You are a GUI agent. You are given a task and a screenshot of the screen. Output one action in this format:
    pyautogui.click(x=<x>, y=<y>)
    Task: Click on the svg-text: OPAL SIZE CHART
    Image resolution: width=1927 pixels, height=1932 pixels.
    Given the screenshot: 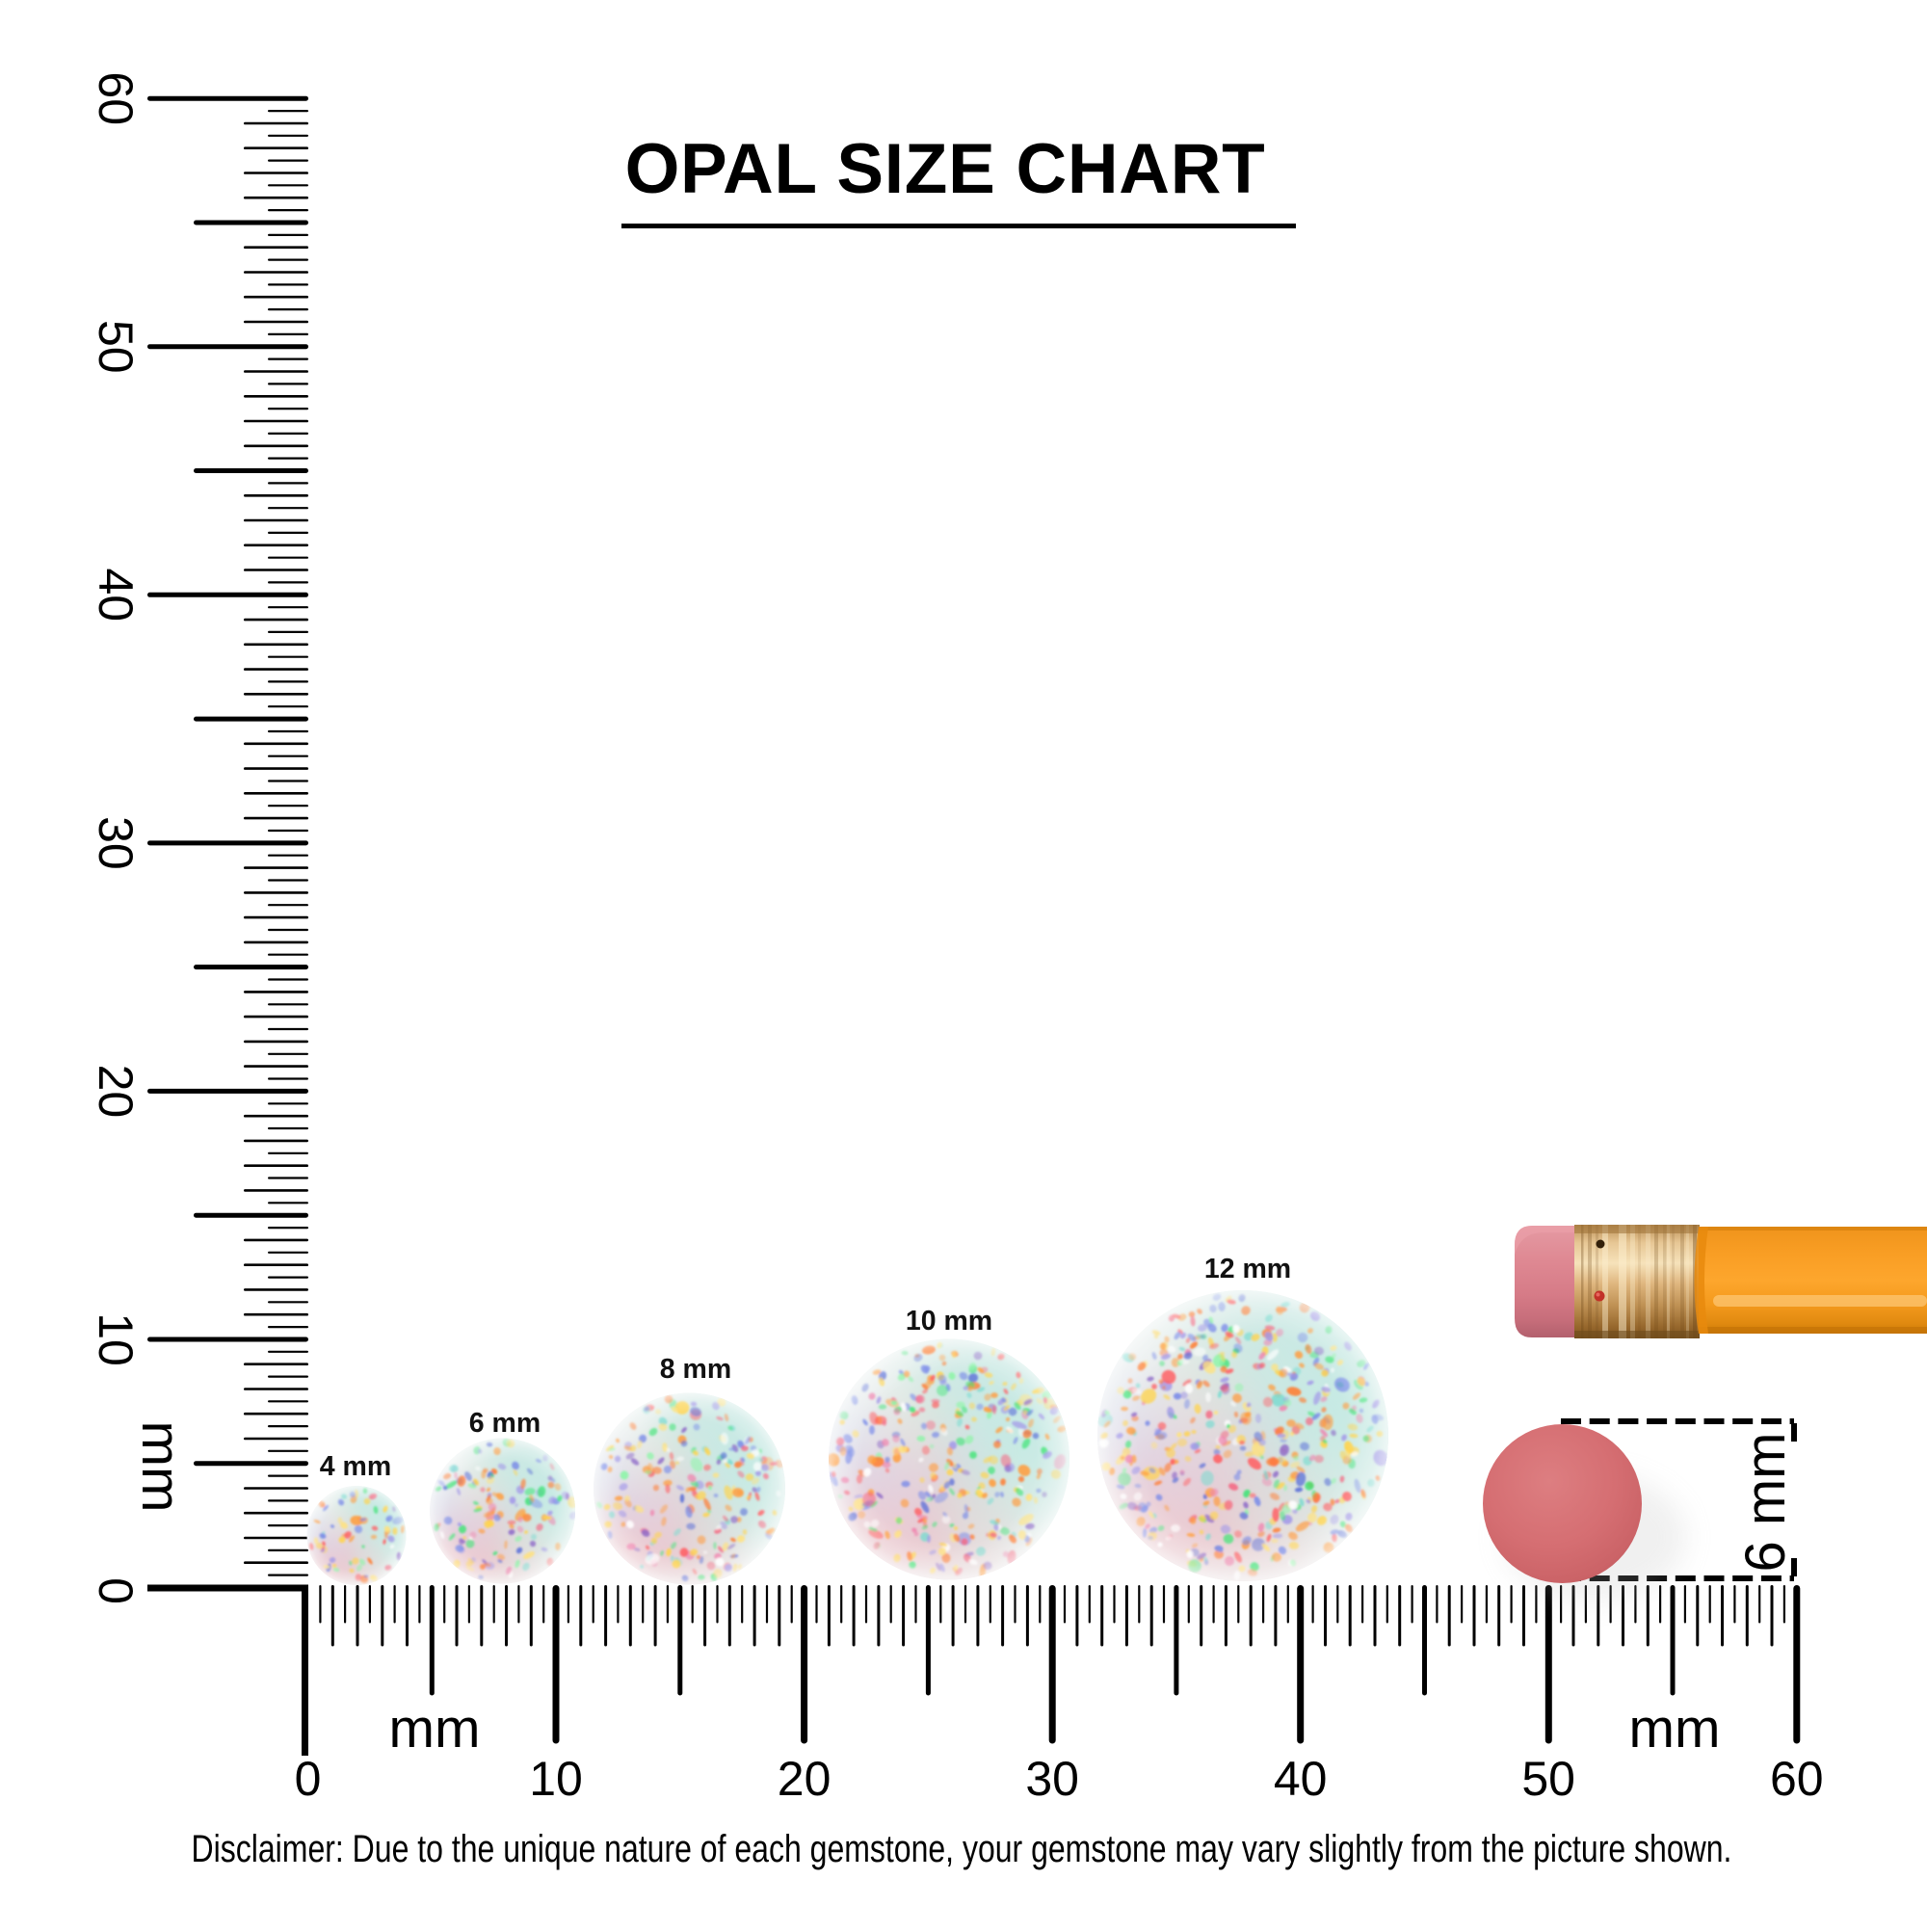 What is the action you would take?
    pyautogui.click(x=945, y=169)
    